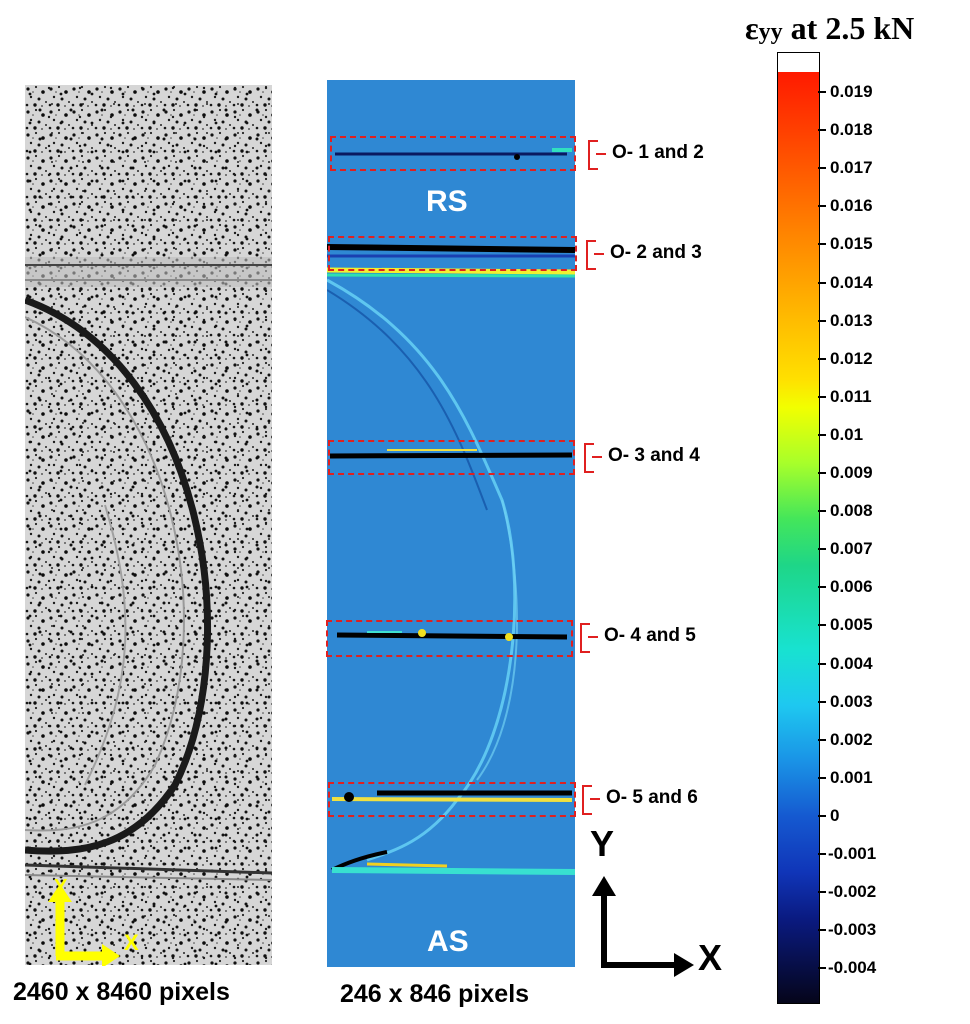 The width and height of the screenshot is (970, 1024). I want to click on region-label-as: AS, so click(448, 941).